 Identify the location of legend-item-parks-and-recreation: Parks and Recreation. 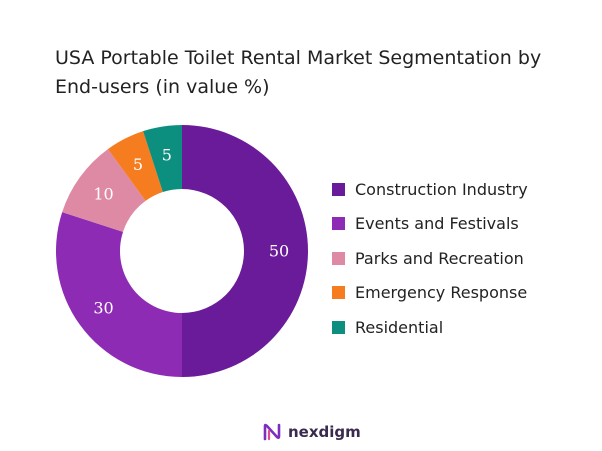
(430, 258).